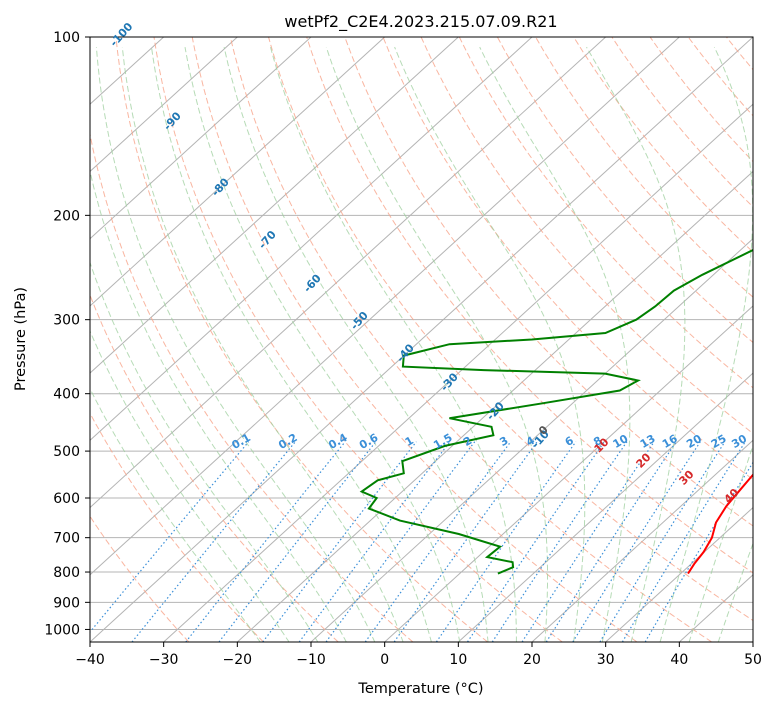 This screenshot has height=708, width=775. Describe the element at coordinates (66, 216) in the screenshot. I see `y-tick-label: 200` at that location.